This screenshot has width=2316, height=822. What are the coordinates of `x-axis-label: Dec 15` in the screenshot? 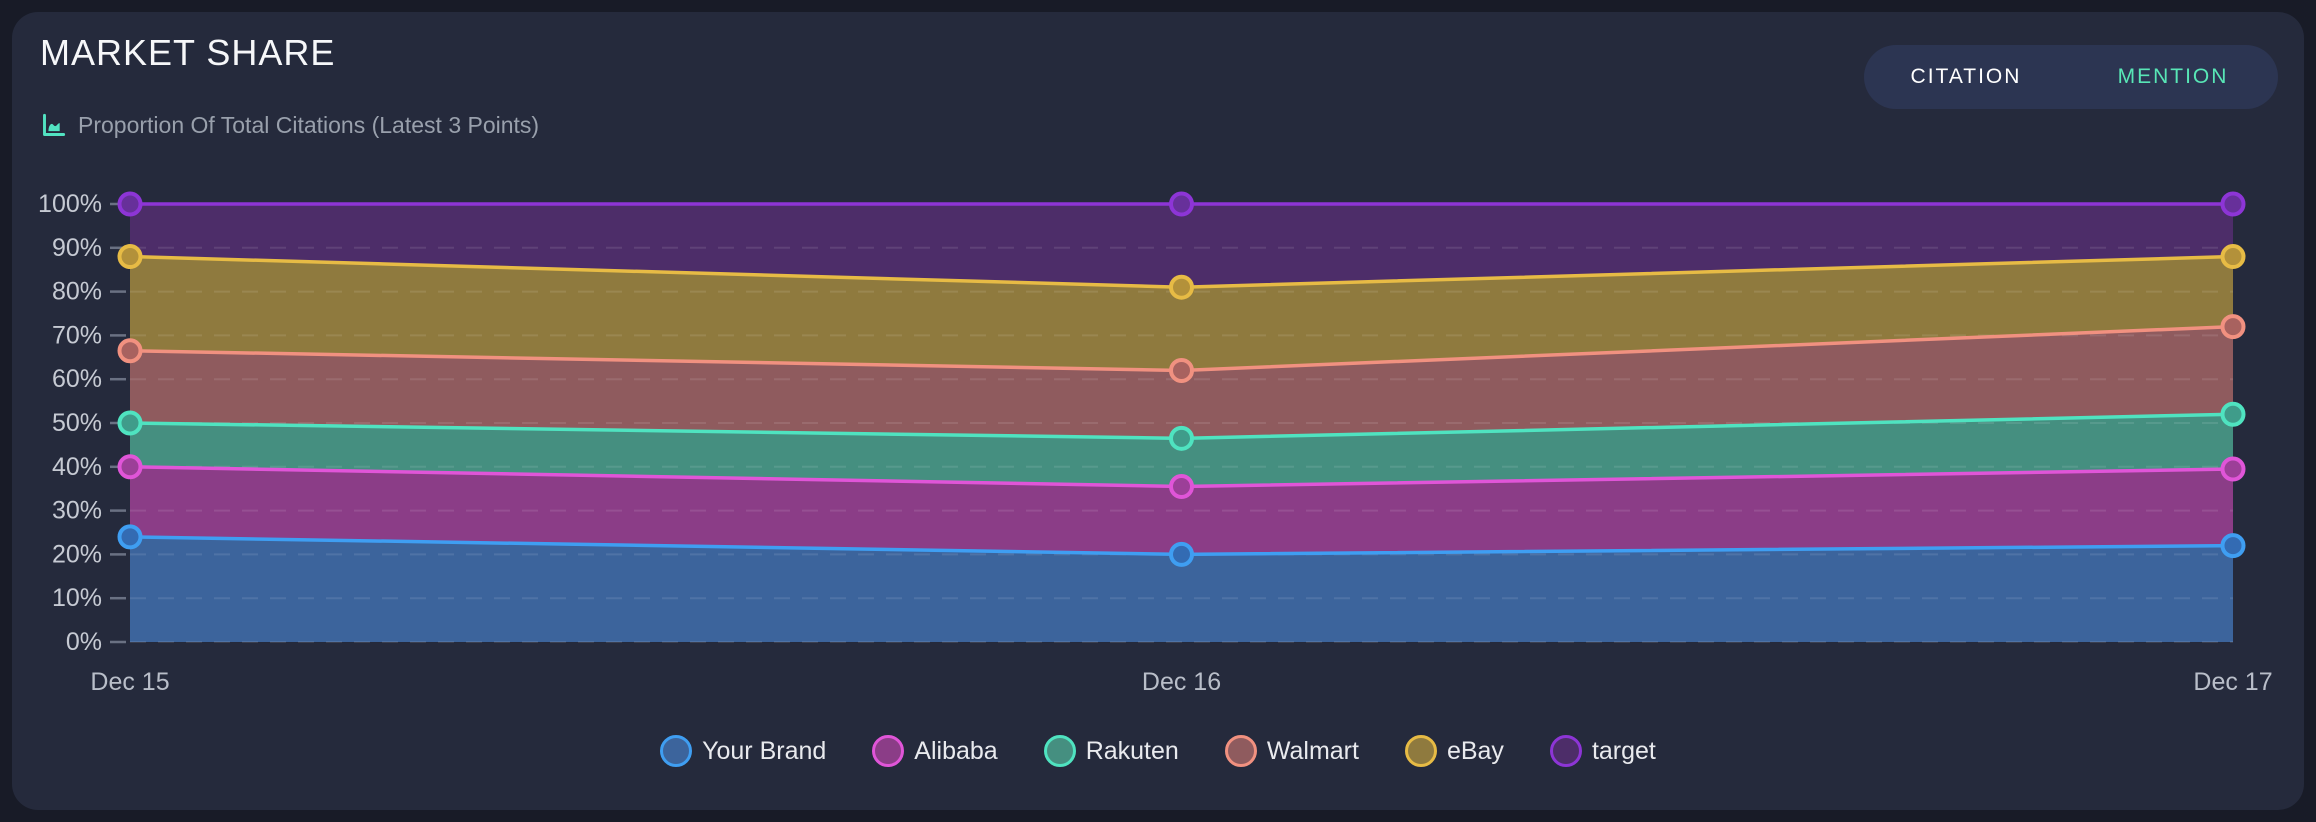 It's located at (129, 682).